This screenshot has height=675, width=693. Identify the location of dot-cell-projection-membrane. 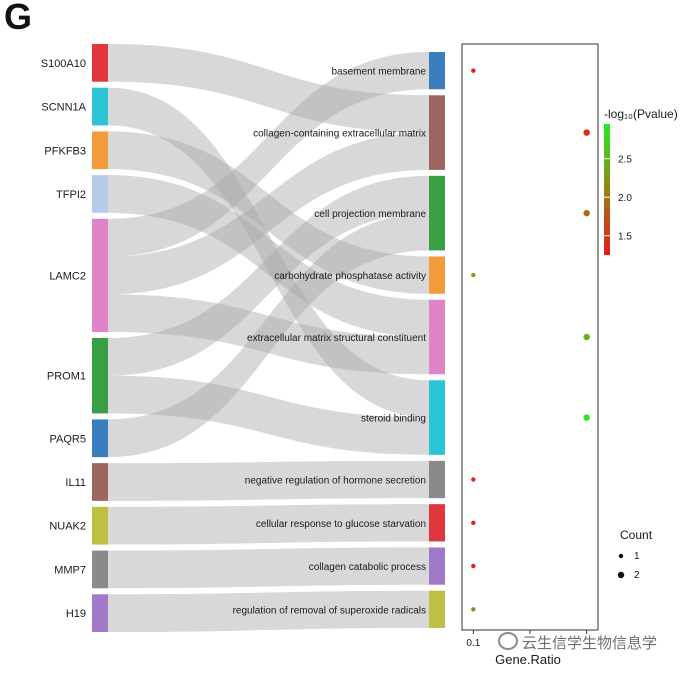
(586, 213).